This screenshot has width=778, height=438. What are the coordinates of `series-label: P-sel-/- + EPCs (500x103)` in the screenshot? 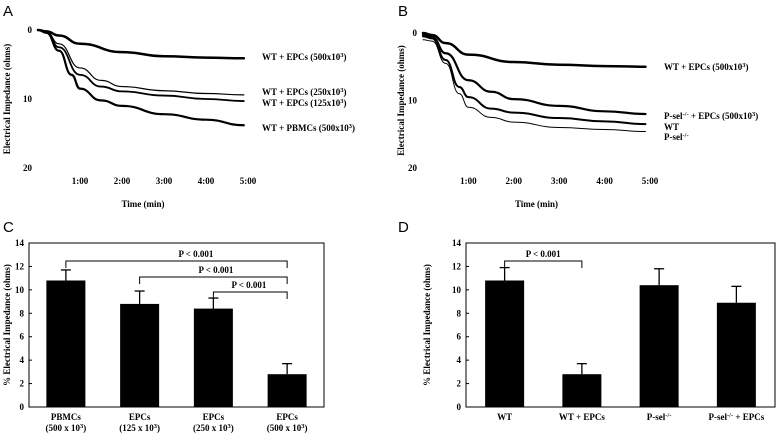 It's located at (711, 116).